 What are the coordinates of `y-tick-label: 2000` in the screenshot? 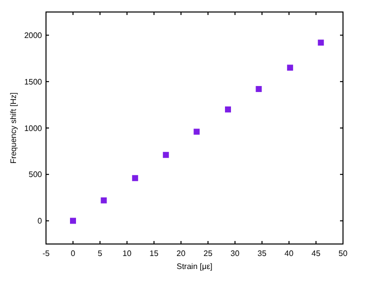 It's located at (33, 35).